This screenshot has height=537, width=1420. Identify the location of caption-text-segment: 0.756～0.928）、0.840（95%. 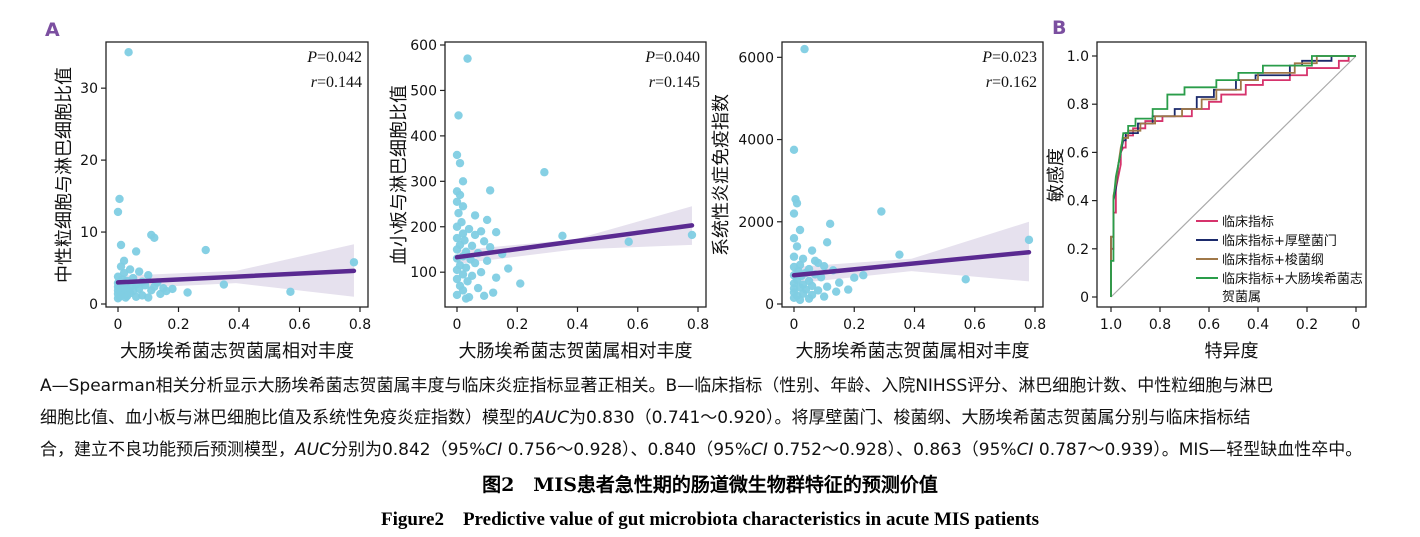
(626, 450).